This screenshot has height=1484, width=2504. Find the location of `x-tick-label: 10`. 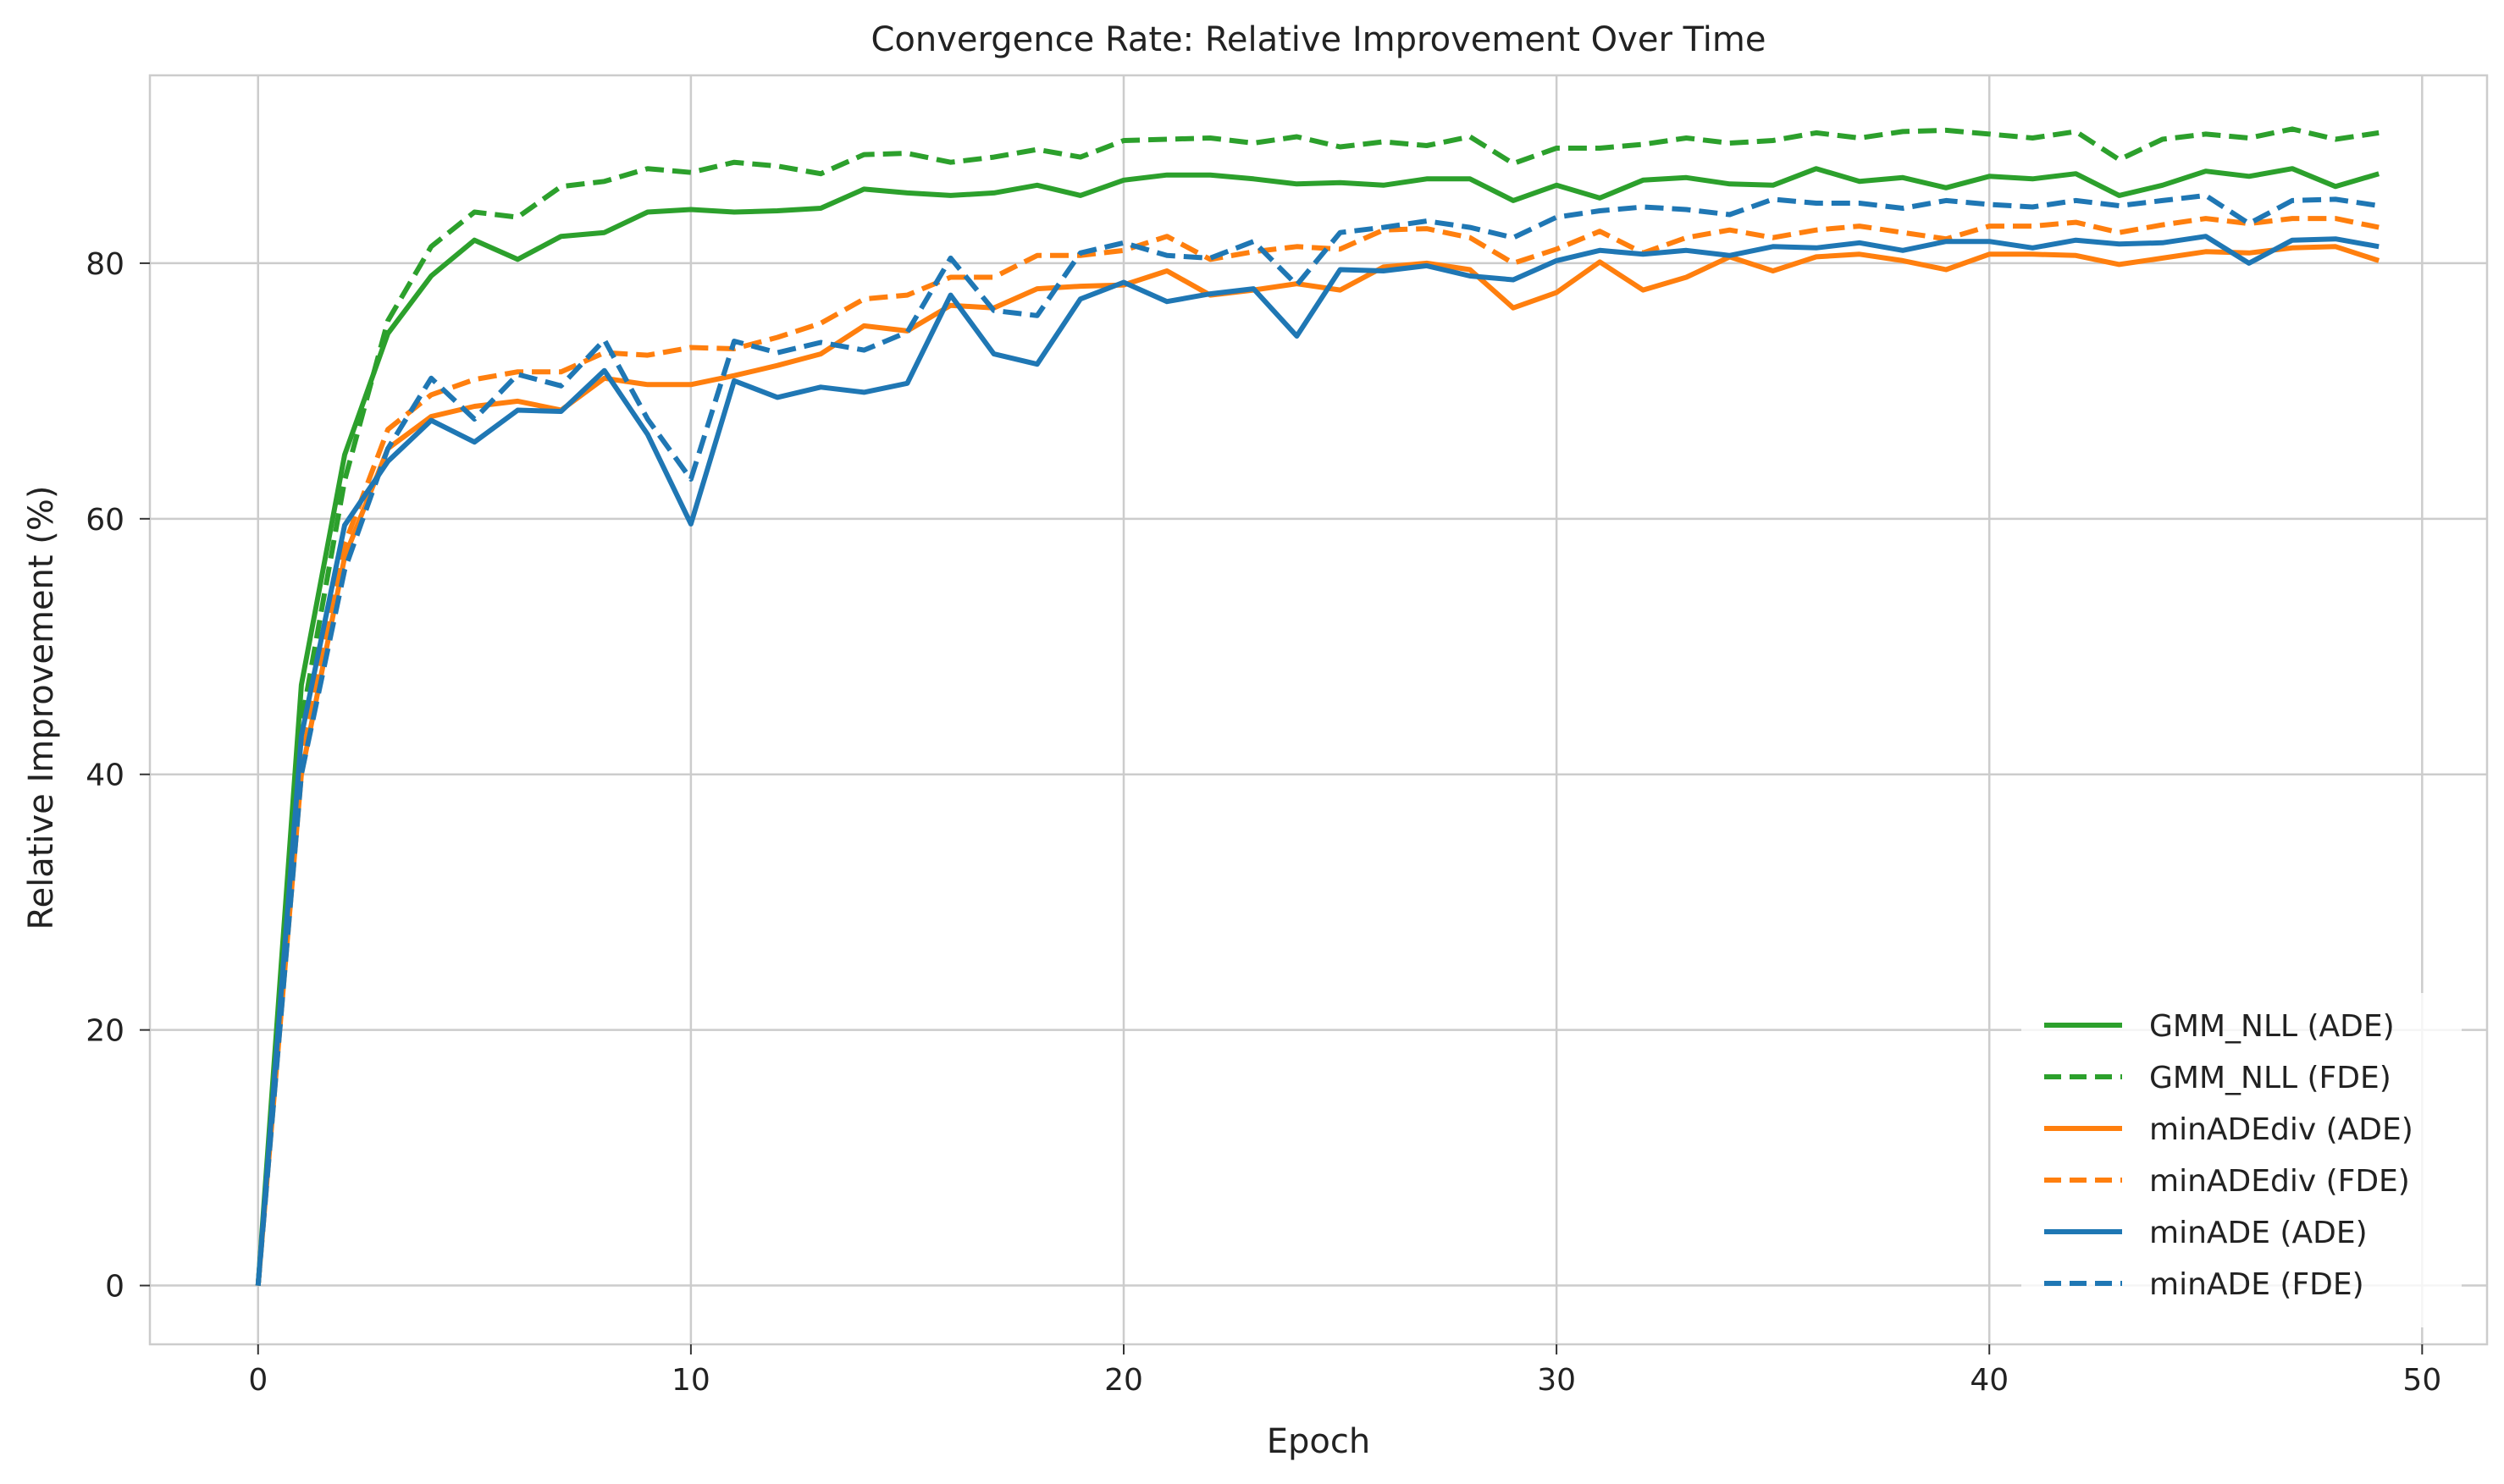

x-tick-label: 10 is located at coordinates (691, 1380).